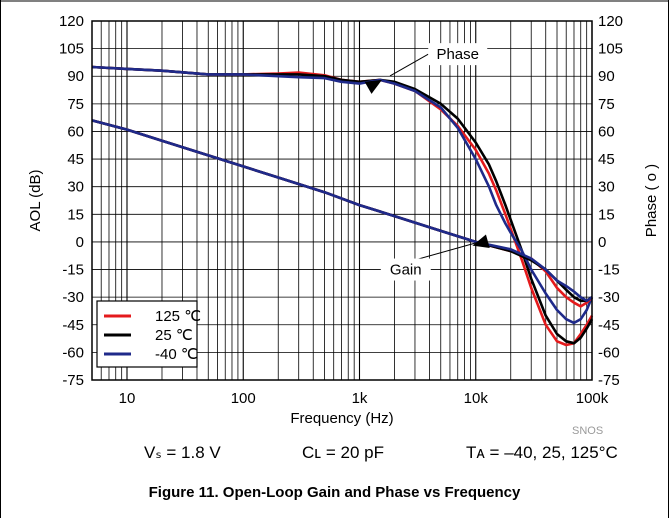  I want to click on y-tick-label: -30, so click(73, 297).